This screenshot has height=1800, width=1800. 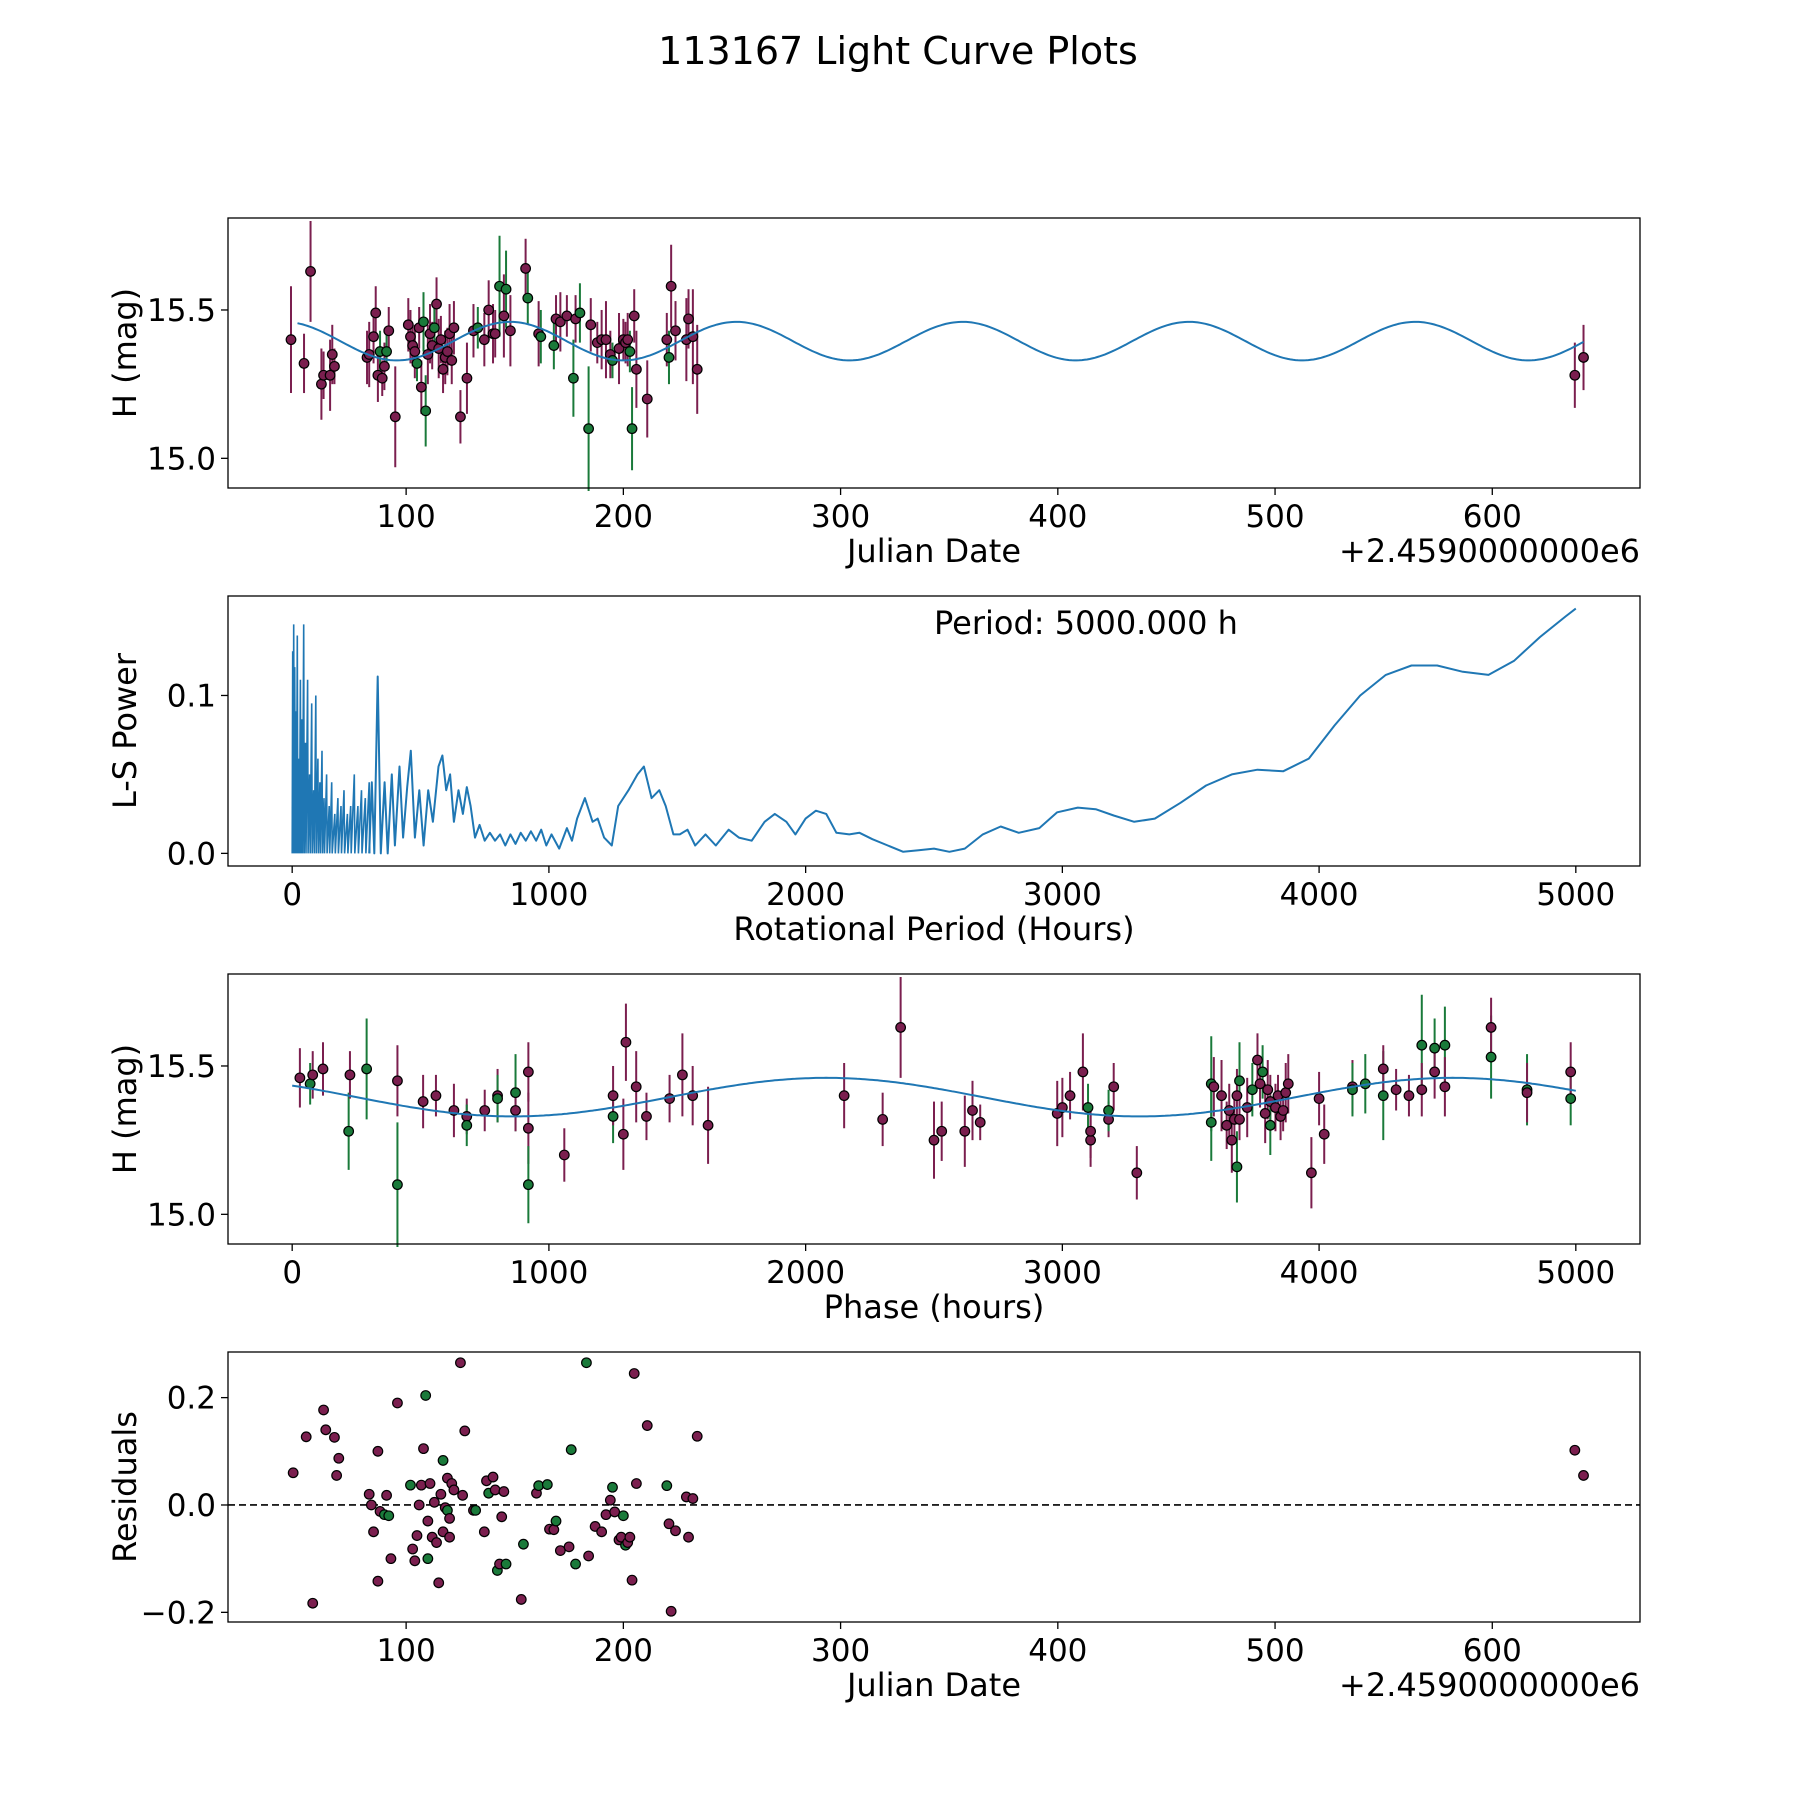 What do you see at coordinates (1575, 895) in the screenshot?
I see `periodogram-x-tick-label: 5000` at bounding box center [1575, 895].